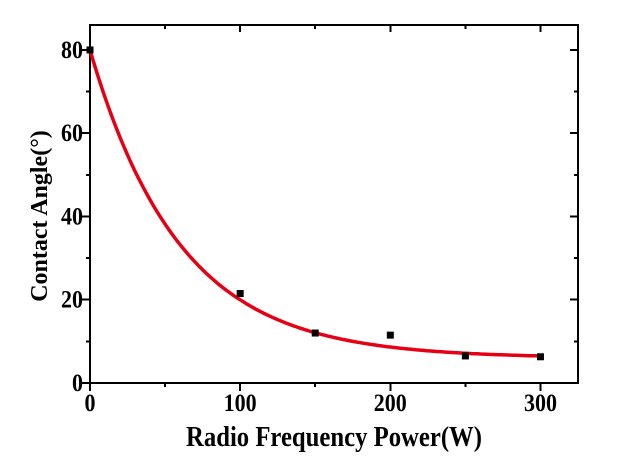 This screenshot has height=461, width=640. What do you see at coordinates (40, 216) in the screenshot?
I see `y-axis-title: Contact Angle(°)` at bounding box center [40, 216].